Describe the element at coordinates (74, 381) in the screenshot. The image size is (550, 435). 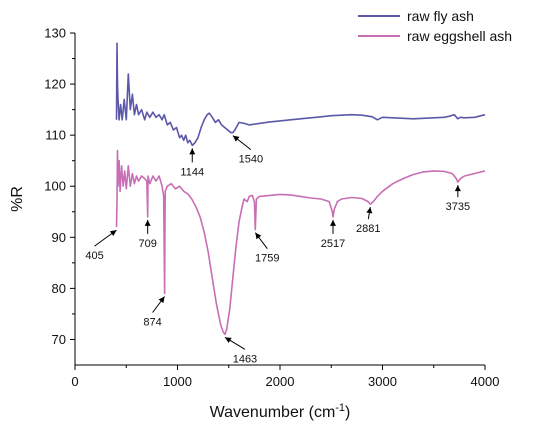
I see `x-tick-label: 0` at that location.